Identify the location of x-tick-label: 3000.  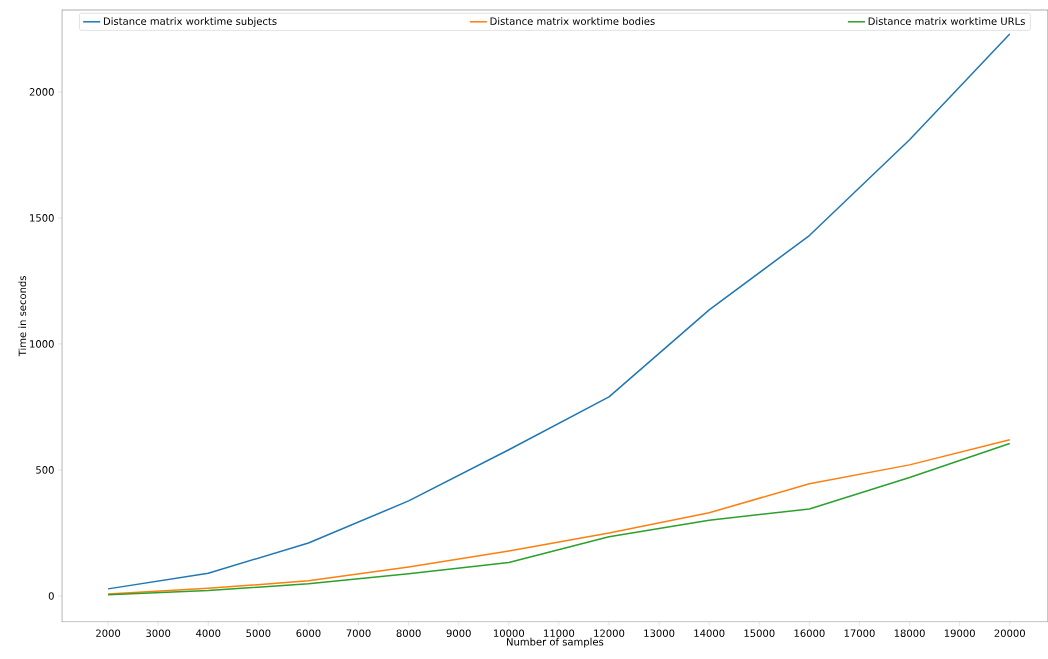
(158, 633).